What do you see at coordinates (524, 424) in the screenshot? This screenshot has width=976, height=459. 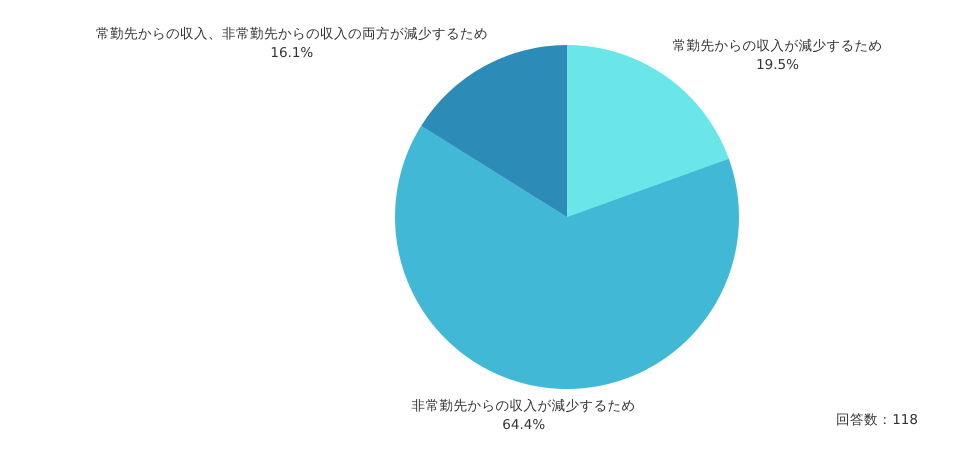 I see `data-label: 64.4%` at bounding box center [524, 424].